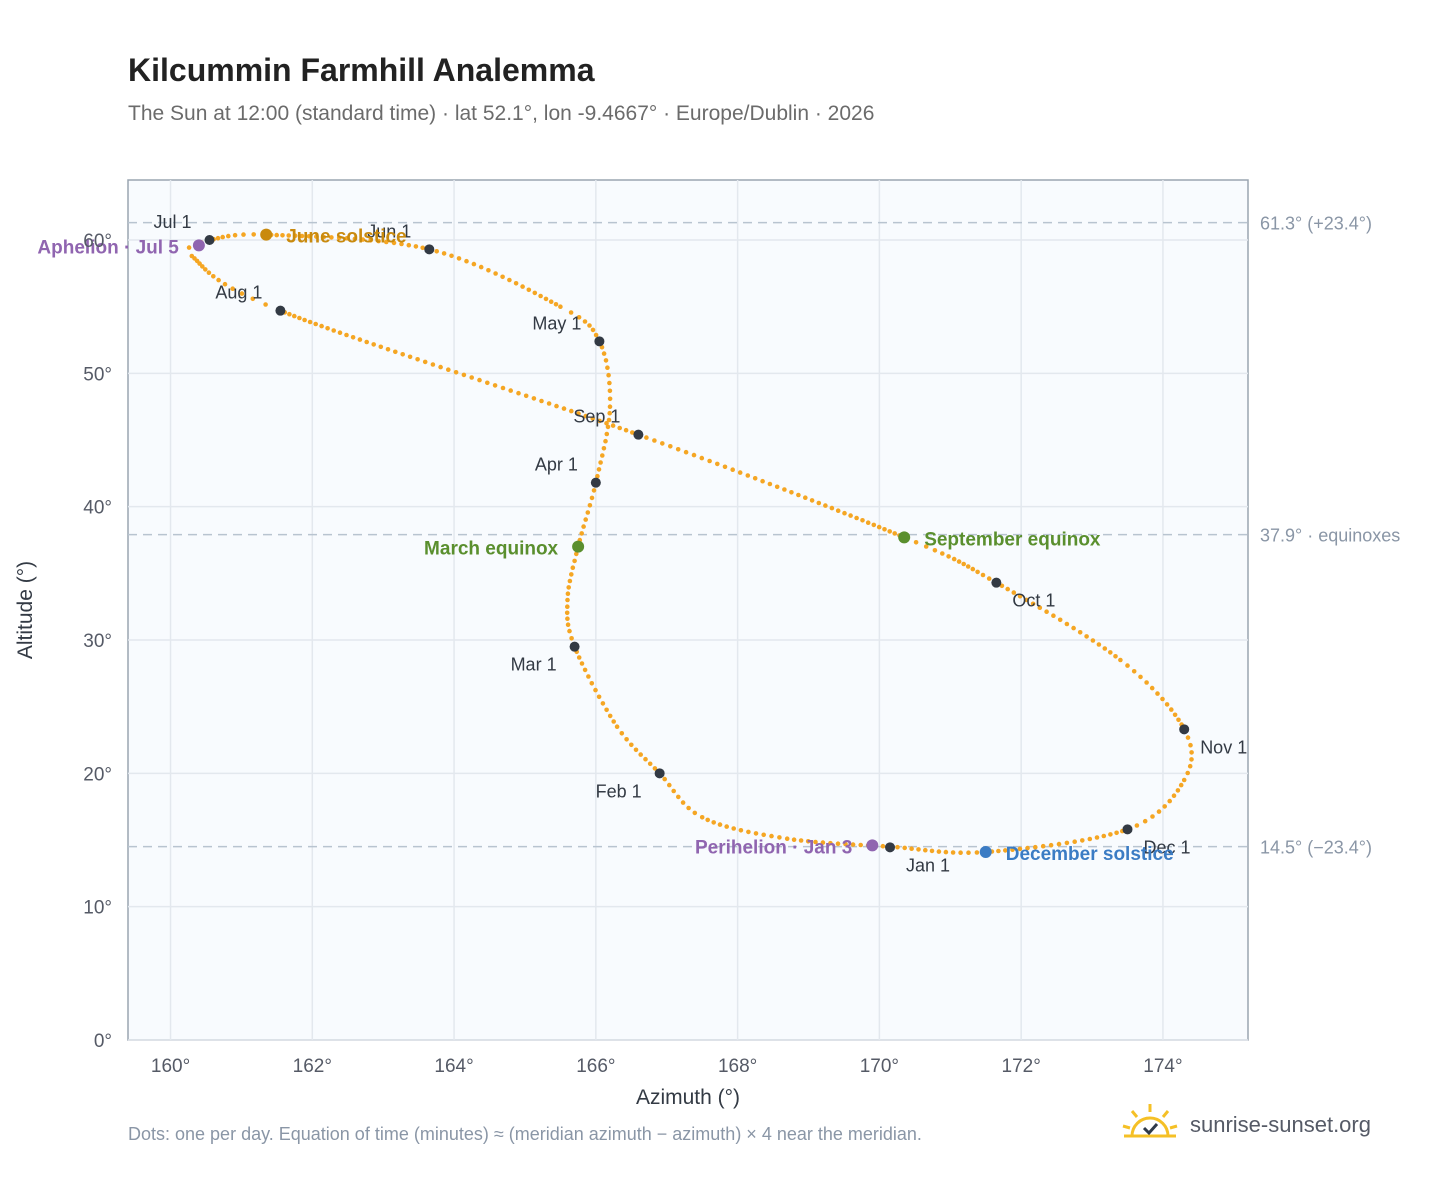 Image resolution: width=1448 pixels, height=1188 pixels. Describe the element at coordinates (596, 417) in the screenshot. I see `month-marker-label: Sep 1` at that location.